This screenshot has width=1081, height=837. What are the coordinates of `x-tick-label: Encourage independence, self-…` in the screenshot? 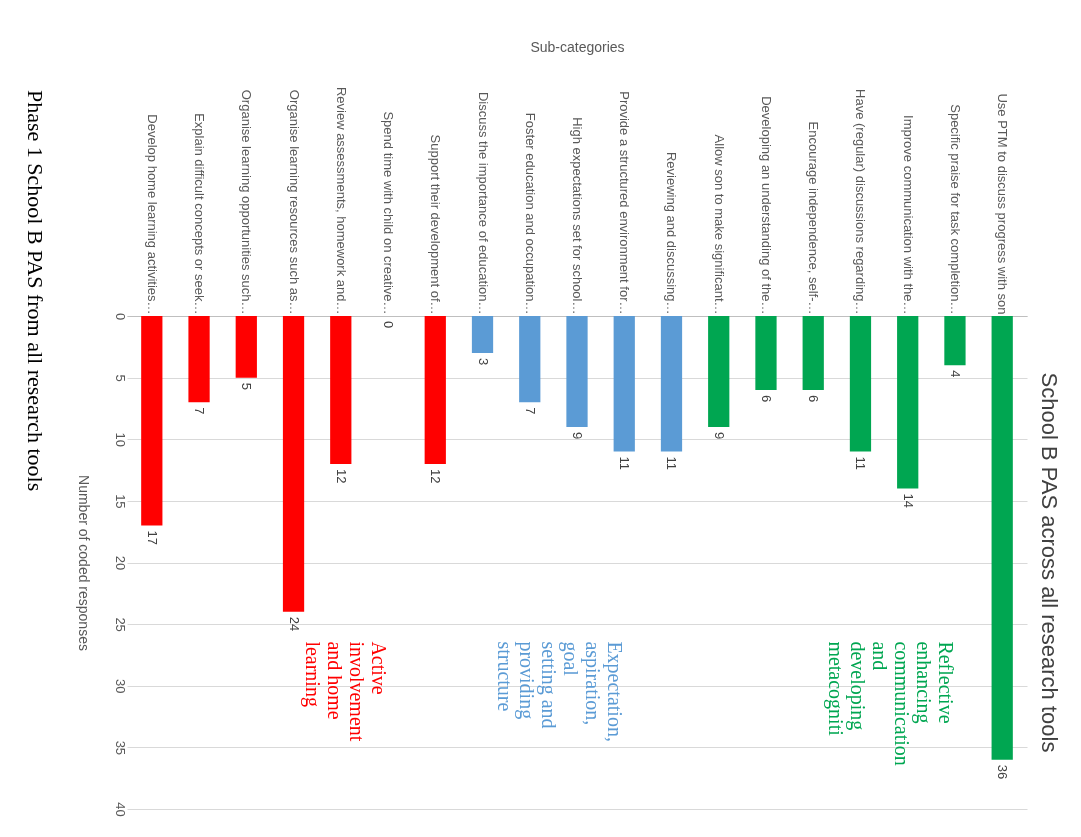 It's located at (814, 218).